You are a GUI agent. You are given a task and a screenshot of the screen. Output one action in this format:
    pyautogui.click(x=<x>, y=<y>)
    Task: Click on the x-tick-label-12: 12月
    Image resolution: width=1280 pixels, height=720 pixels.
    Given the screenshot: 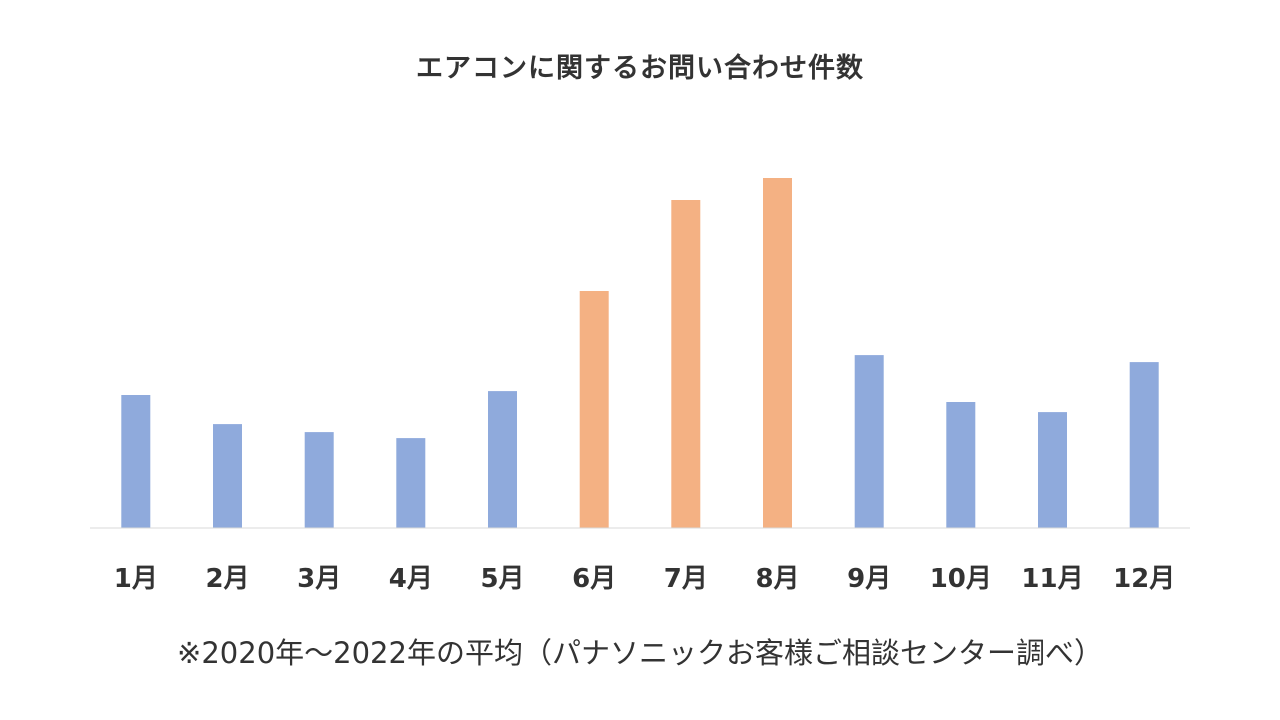 What is the action you would take?
    pyautogui.click(x=1144, y=579)
    